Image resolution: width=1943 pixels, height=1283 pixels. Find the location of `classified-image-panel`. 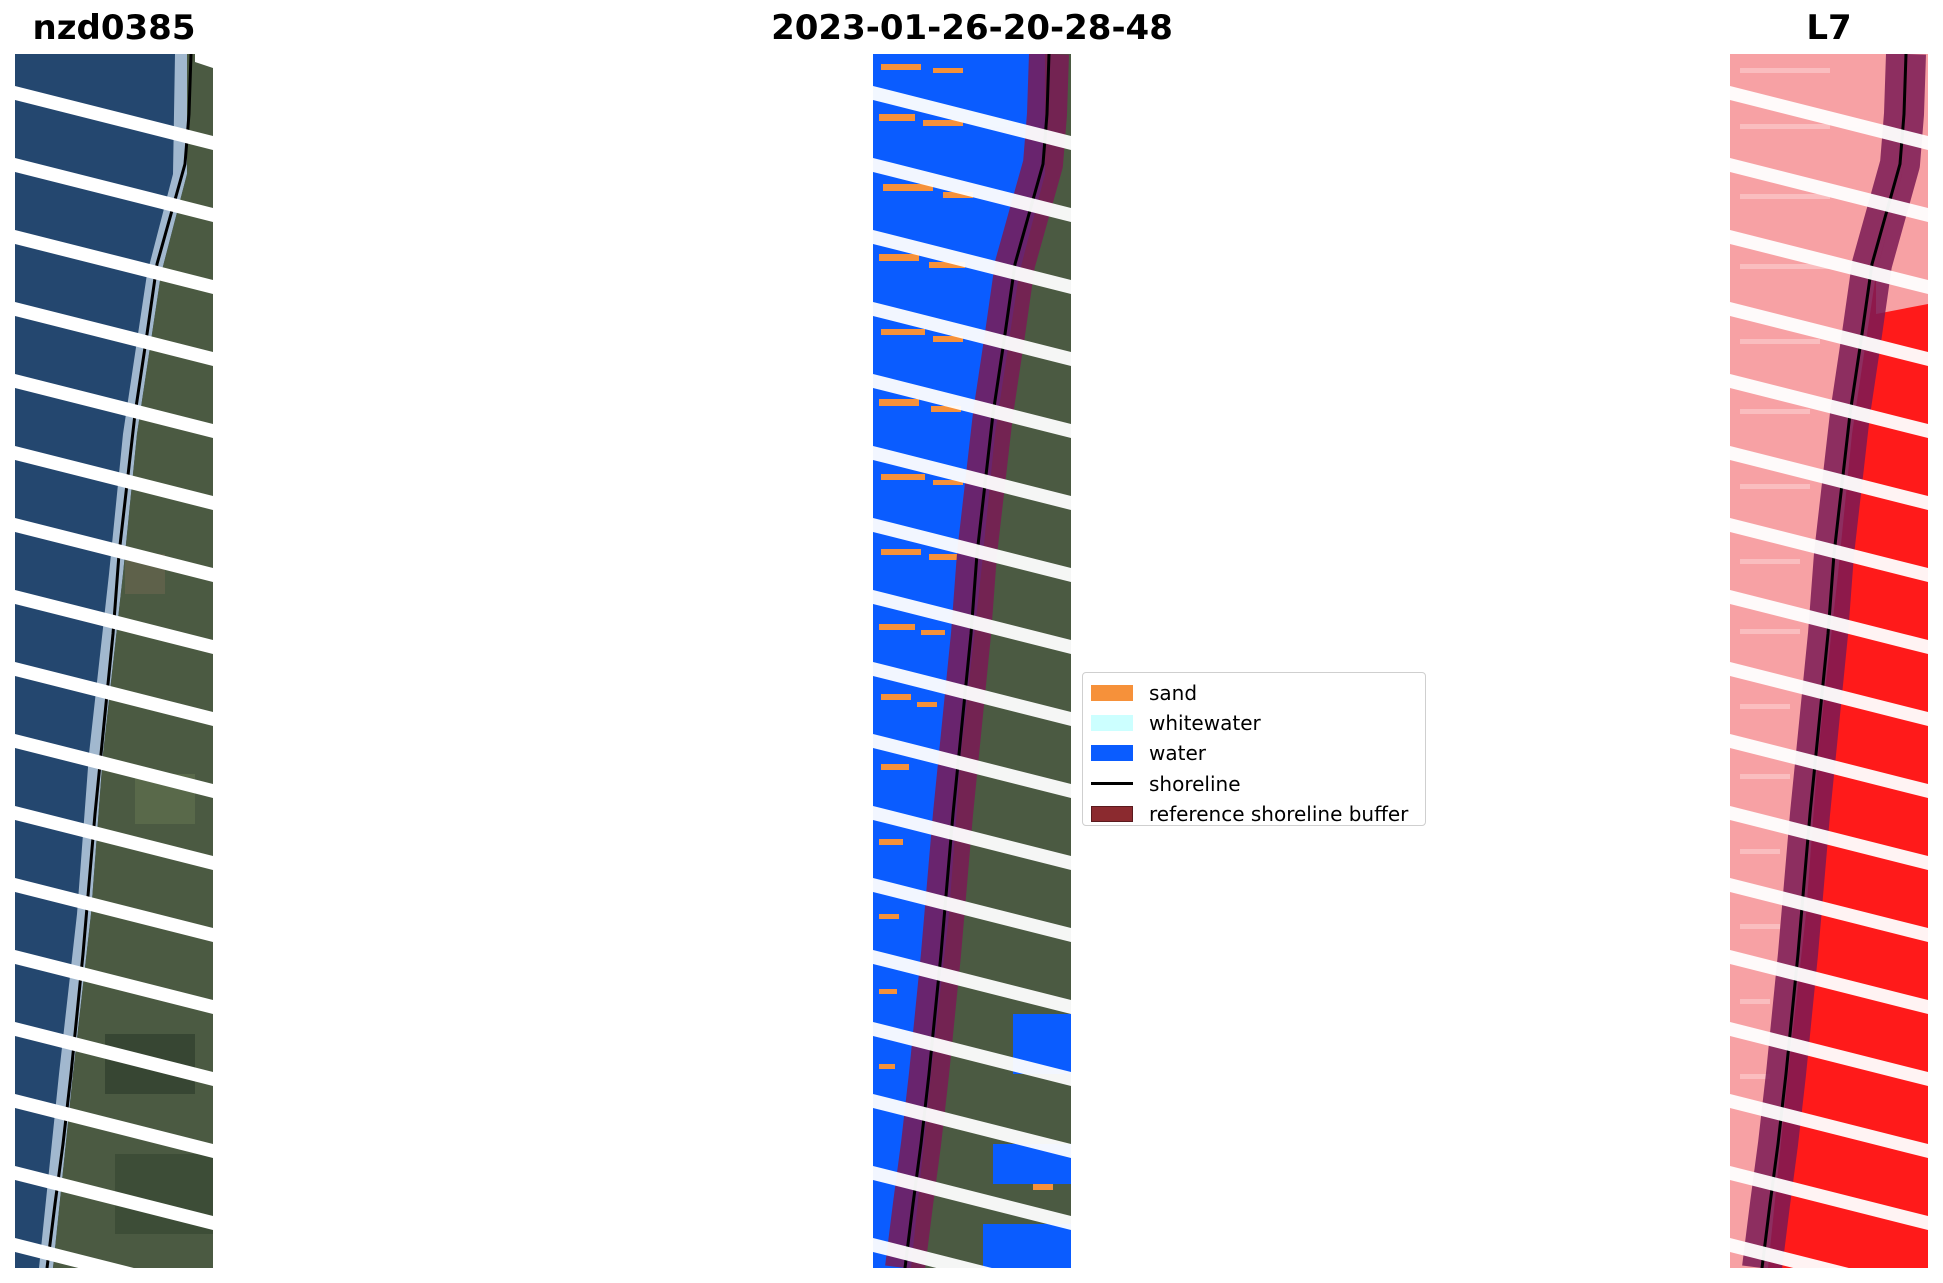

classified-image-panel is located at coordinates (972, 661).